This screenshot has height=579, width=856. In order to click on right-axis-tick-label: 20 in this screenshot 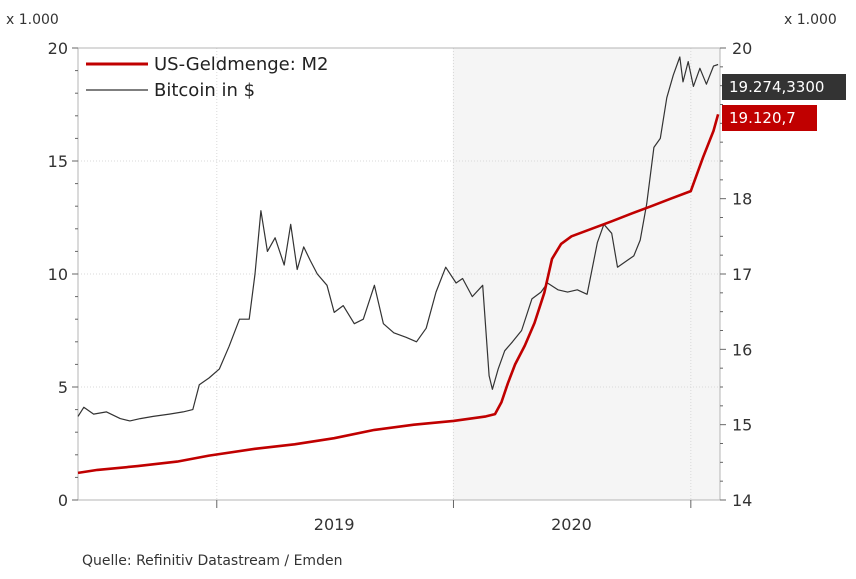, I will do `click(742, 48)`.